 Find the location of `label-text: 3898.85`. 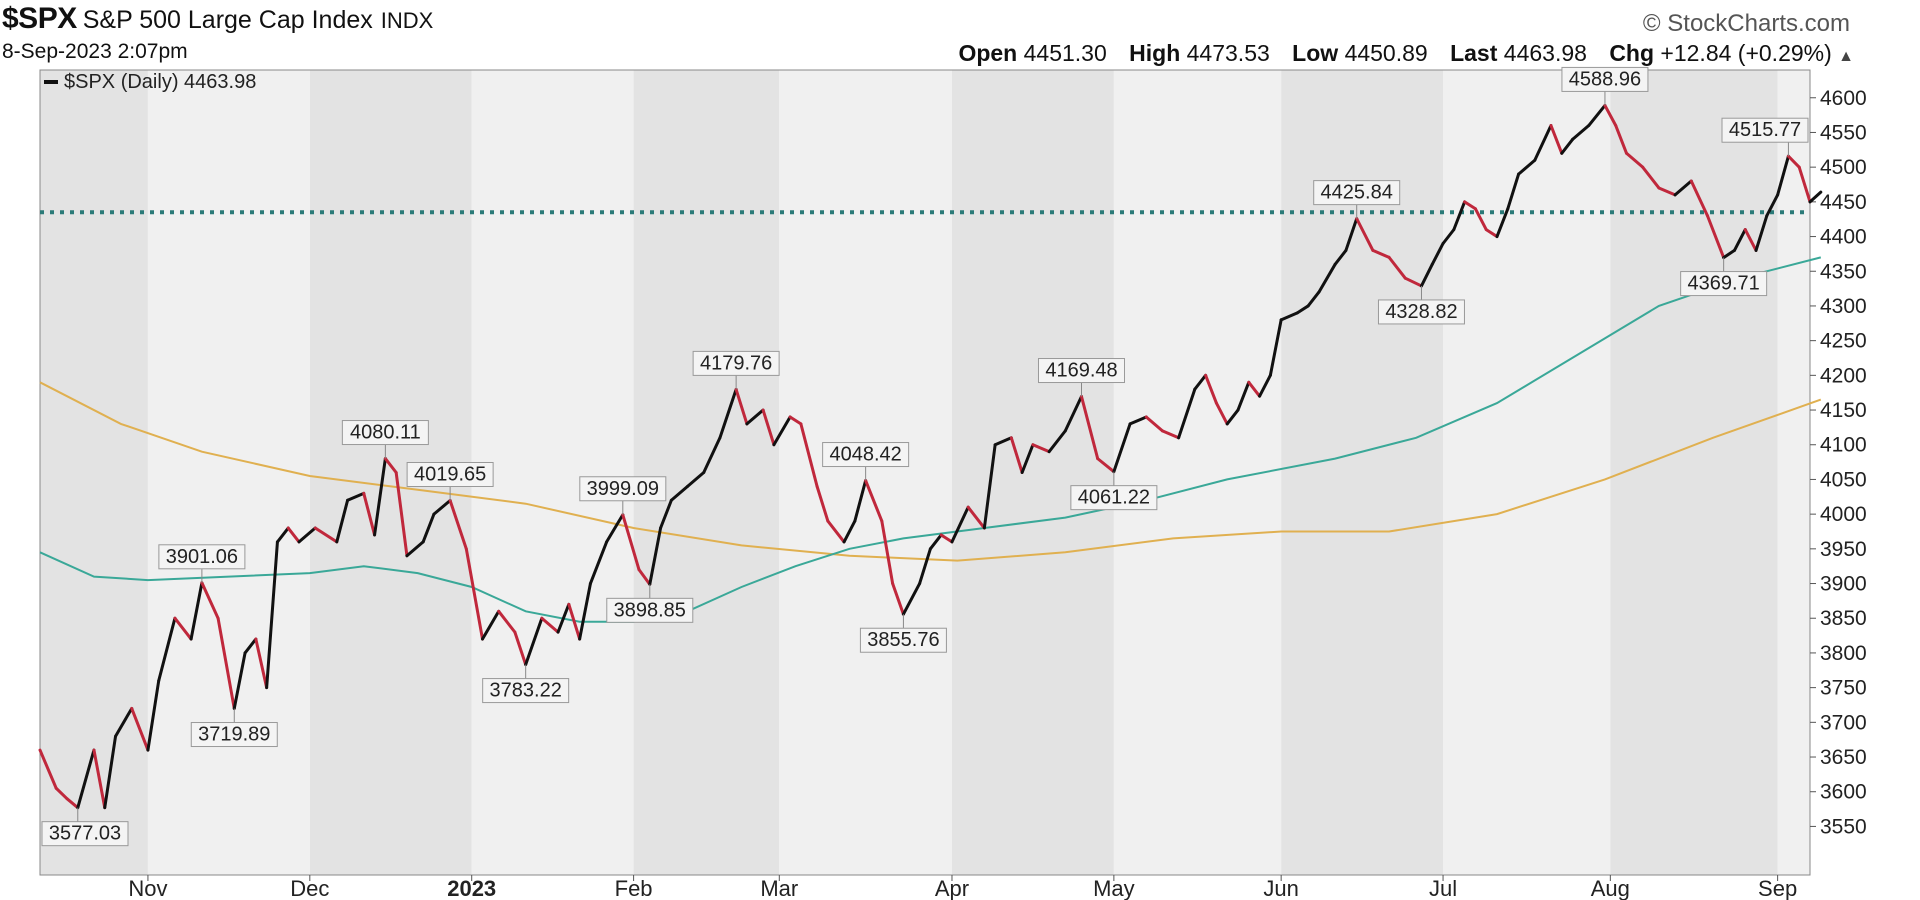

label-text: 3898.85 is located at coordinates (650, 610).